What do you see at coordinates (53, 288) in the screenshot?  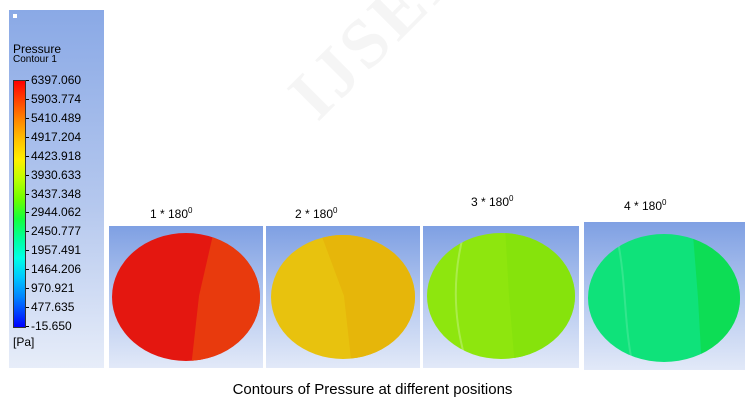 I see `legend-tick-label: 970.921` at bounding box center [53, 288].